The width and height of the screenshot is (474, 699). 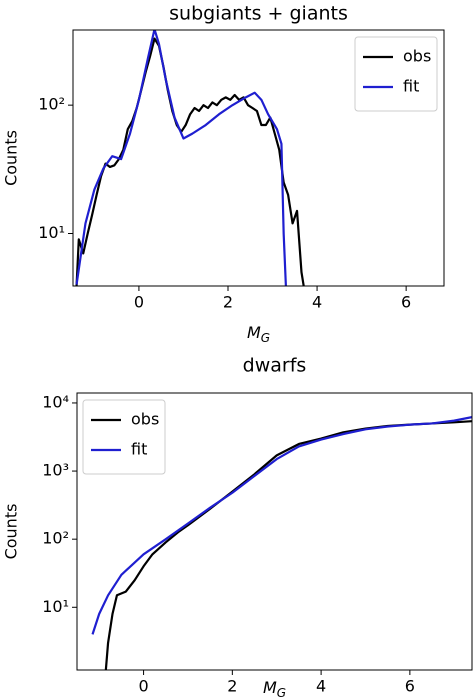 What do you see at coordinates (275, 366) in the screenshot?
I see `chart-title: dwarfs` at bounding box center [275, 366].